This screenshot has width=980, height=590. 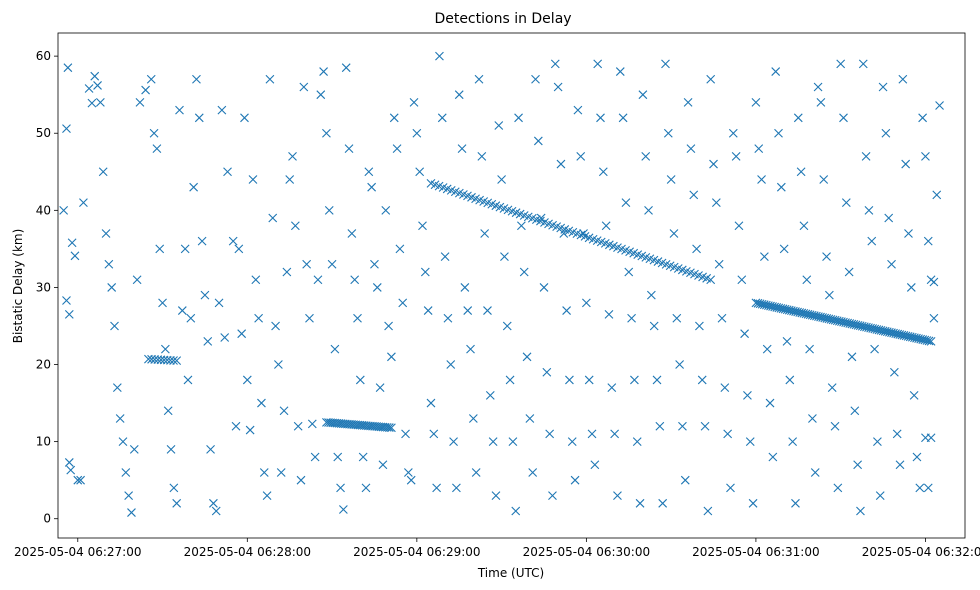 I want to click on y-axis: 0 10 20 30 40 50 60, so click(x=47, y=287).